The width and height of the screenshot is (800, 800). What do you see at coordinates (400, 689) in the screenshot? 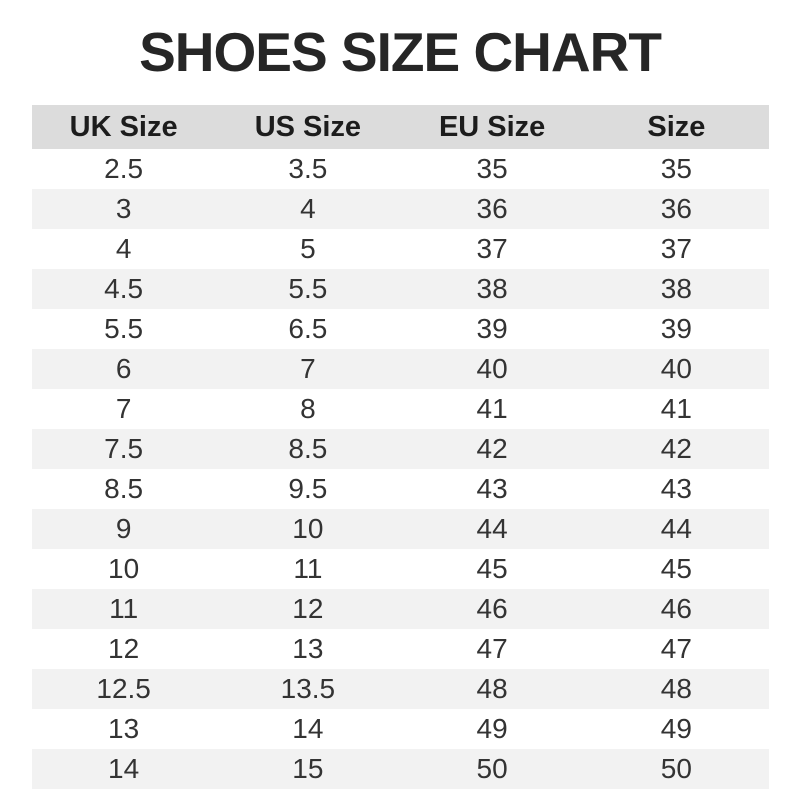
I see `table-row: 12.5 13.5 48 48` at bounding box center [400, 689].